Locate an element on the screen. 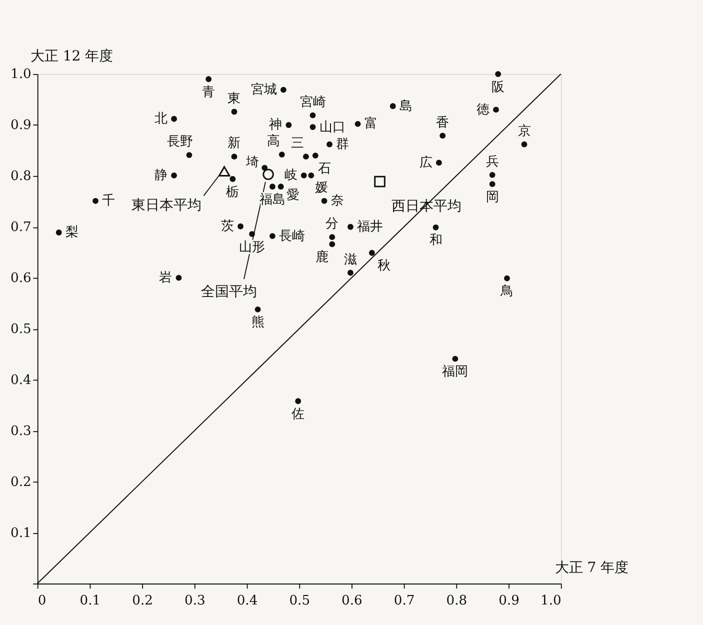 This screenshot has width=703, height=625. data-label: 岡 is located at coordinates (492, 197).